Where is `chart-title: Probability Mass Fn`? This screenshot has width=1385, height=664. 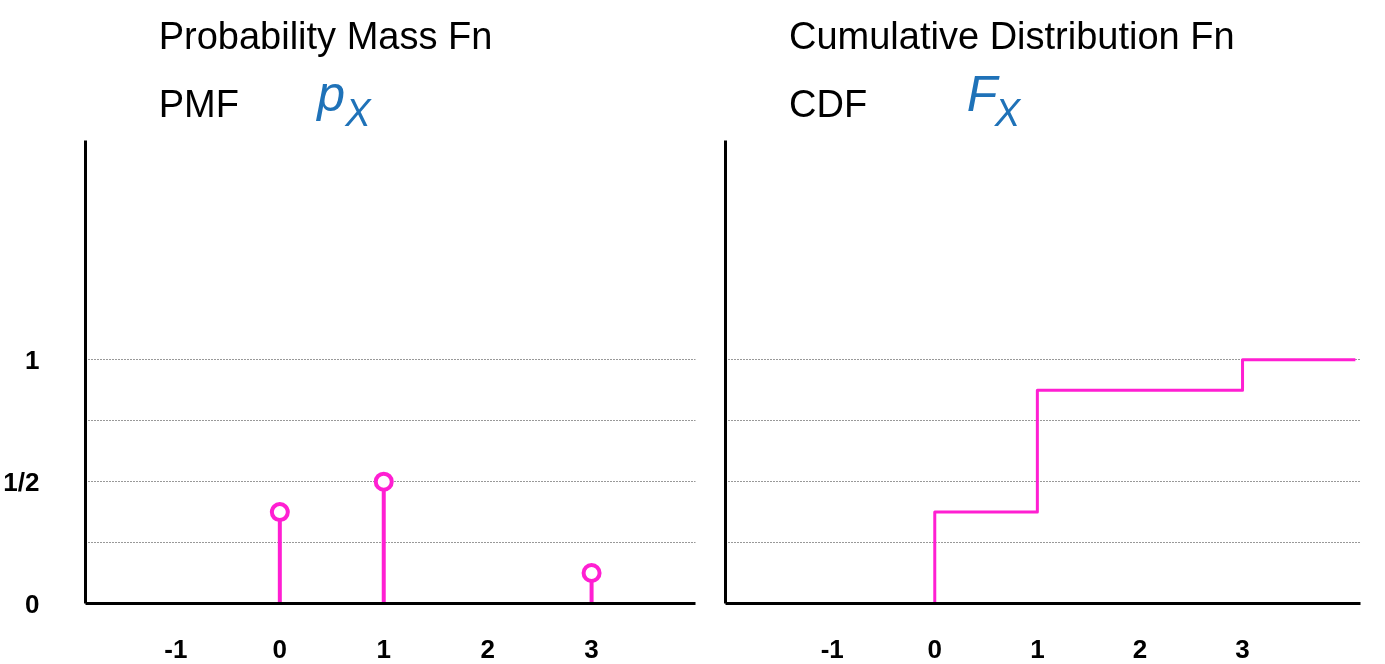
chart-title: Probability Mass Fn is located at coordinates (325, 36).